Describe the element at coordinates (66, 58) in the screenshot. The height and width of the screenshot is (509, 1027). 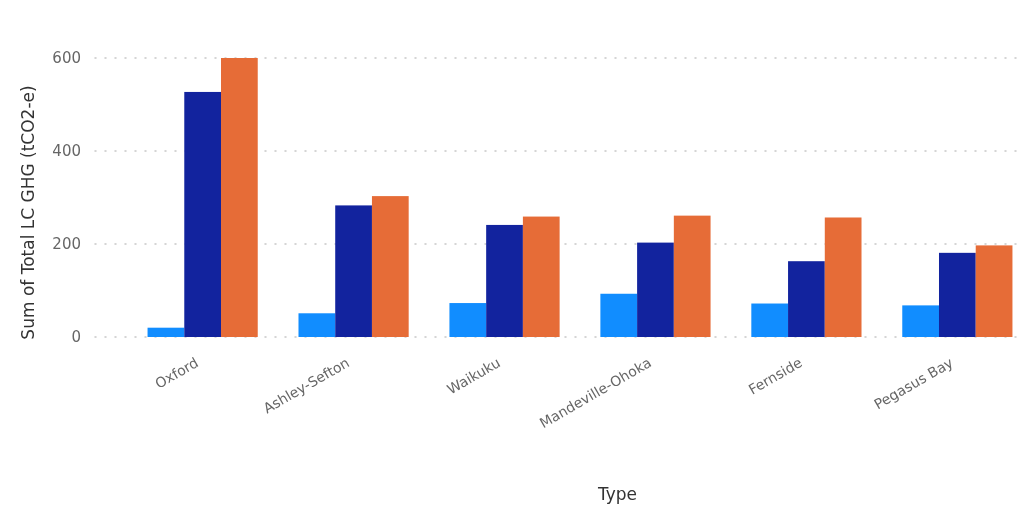
I see `y-tick-label: 600` at that location.